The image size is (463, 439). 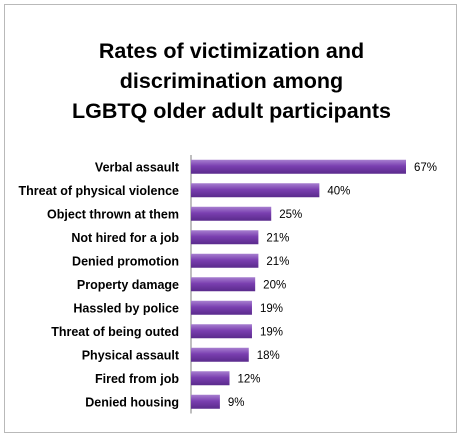 What do you see at coordinates (99, 191) in the screenshot?
I see `category-label: Threat of physical violence` at bounding box center [99, 191].